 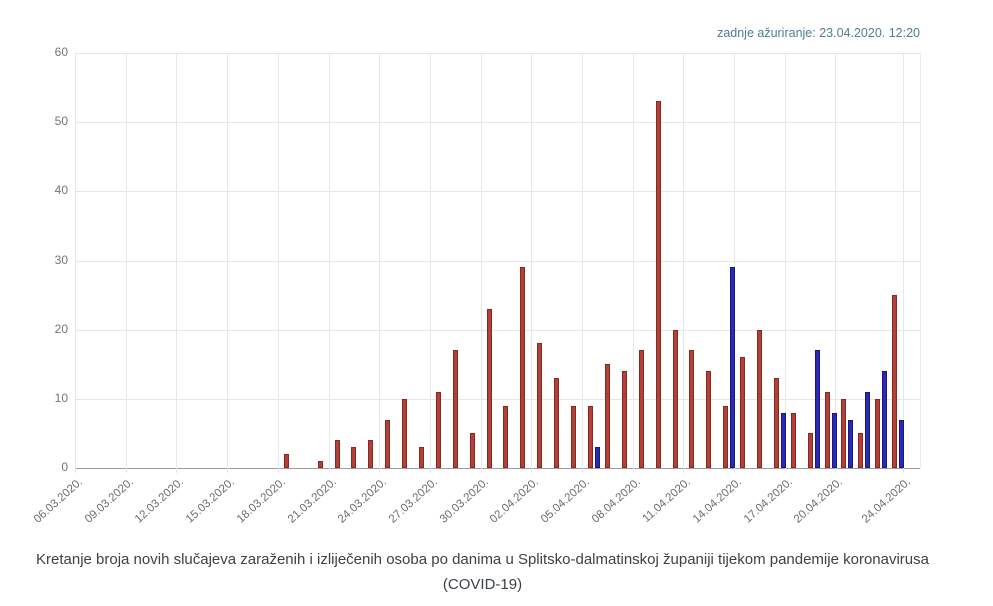 What do you see at coordinates (641, 409) in the screenshot?
I see `bar-zaraženi-08.04.2020.` at bounding box center [641, 409].